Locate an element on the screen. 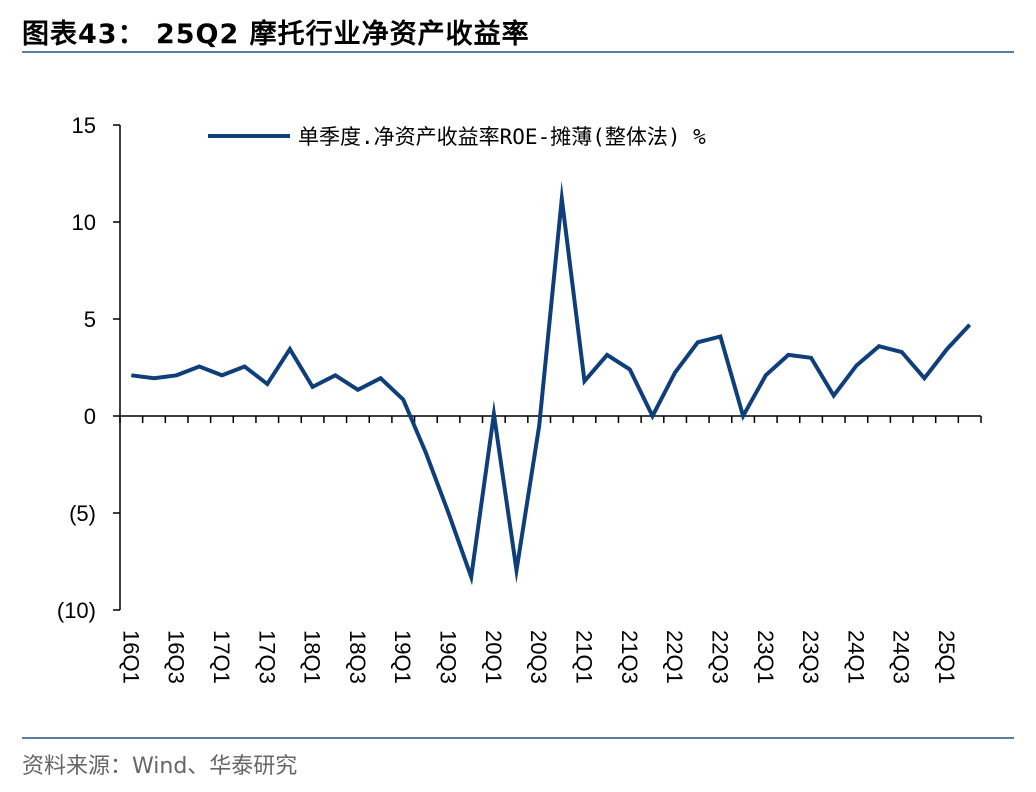 The height and width of the screenshot is (792, 1036). y-tick-label: 10 is located at coordinates (84, 222).